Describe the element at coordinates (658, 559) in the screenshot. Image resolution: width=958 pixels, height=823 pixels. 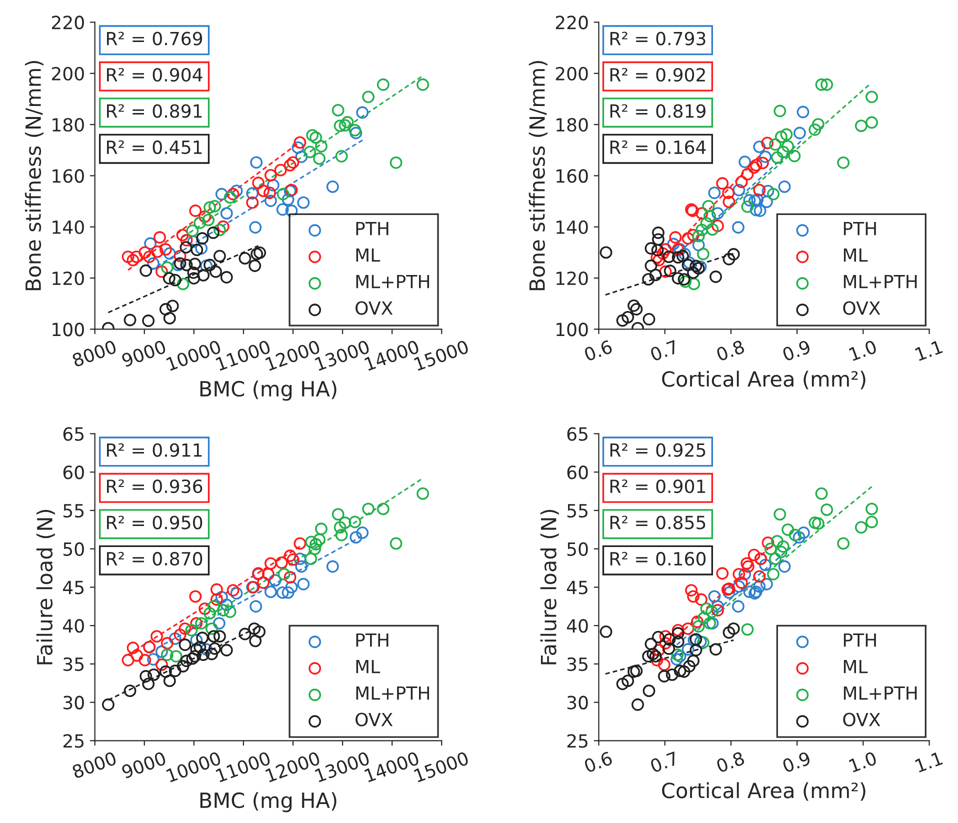
I see `annotation: R² = 0.160` at that location.